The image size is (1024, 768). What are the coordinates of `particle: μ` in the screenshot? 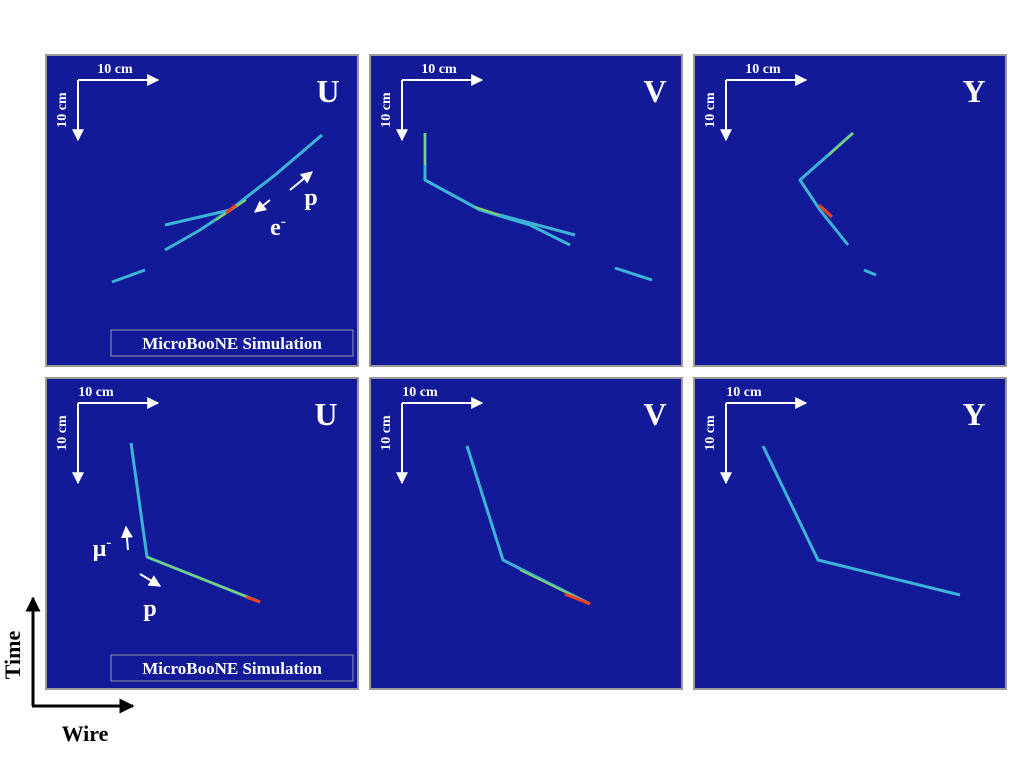 It's located at (100, 549).